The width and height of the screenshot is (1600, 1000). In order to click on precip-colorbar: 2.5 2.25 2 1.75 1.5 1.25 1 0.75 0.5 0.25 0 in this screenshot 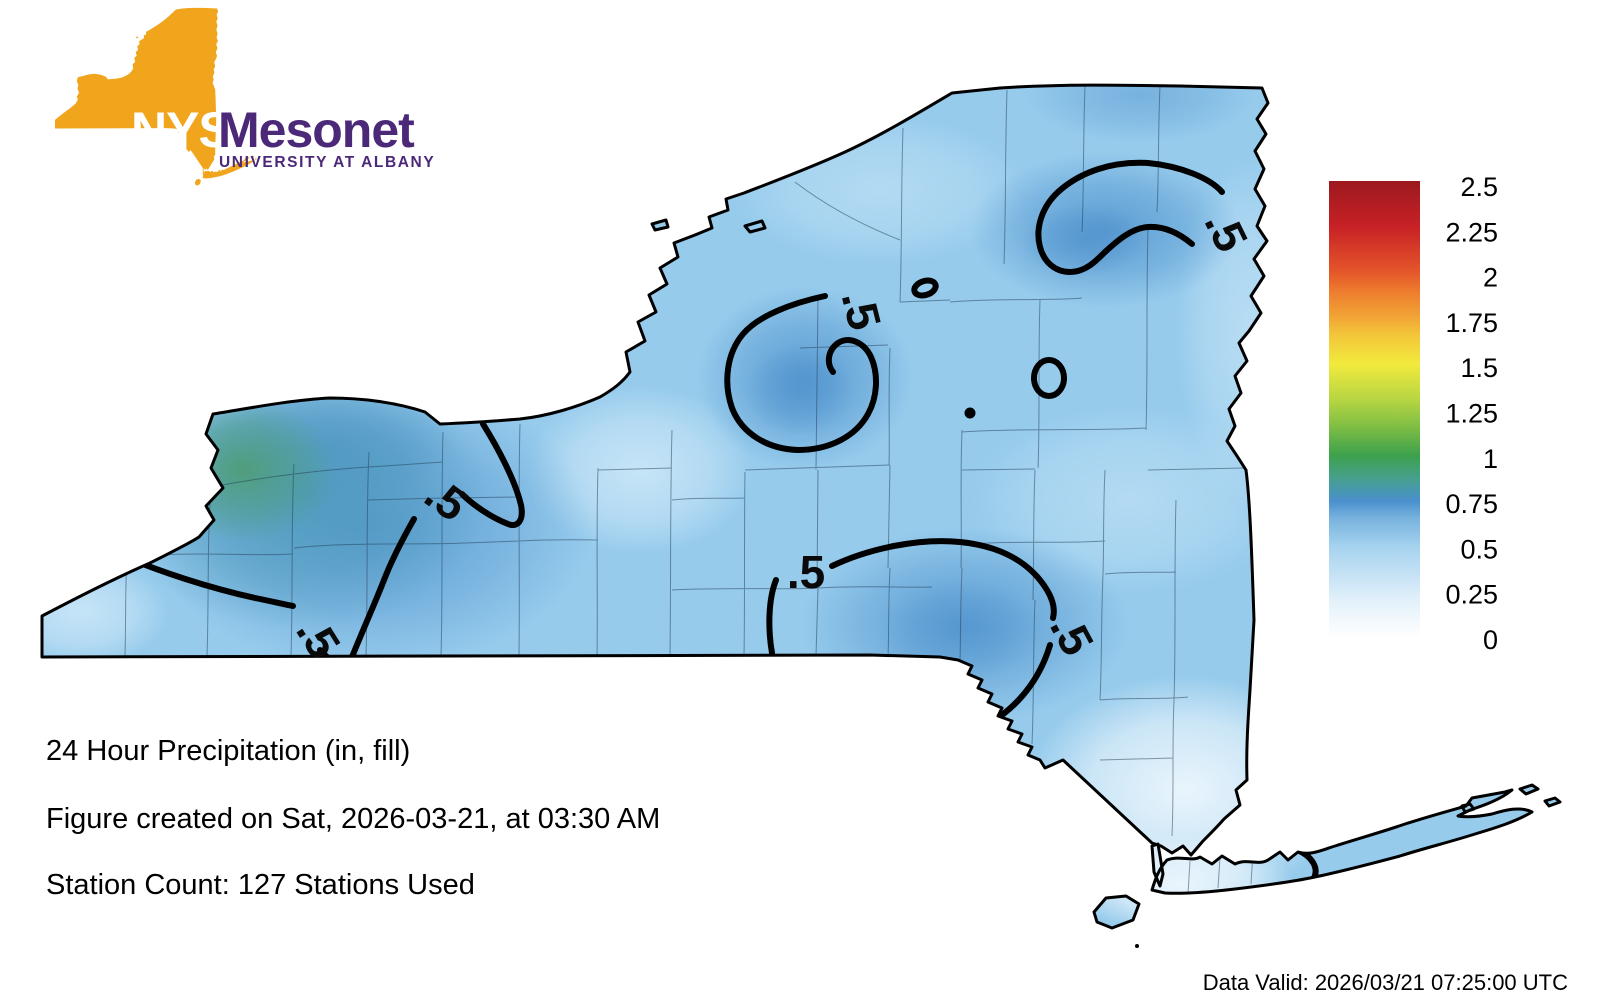, I will do `click(1413, 413)`.